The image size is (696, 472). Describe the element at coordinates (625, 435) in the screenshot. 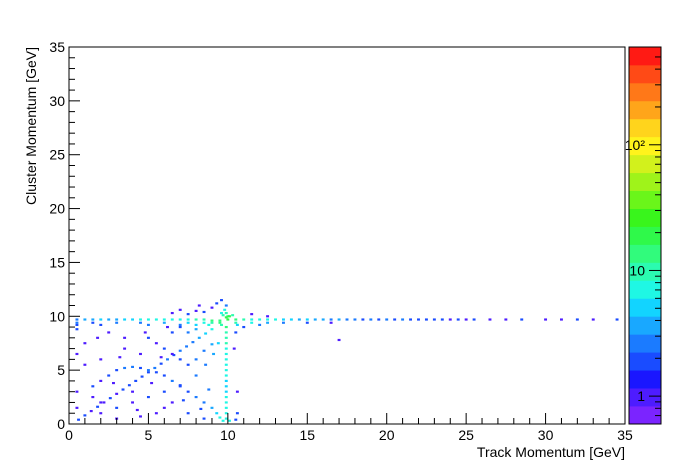

I see `x-tick-label: 35` at that location.